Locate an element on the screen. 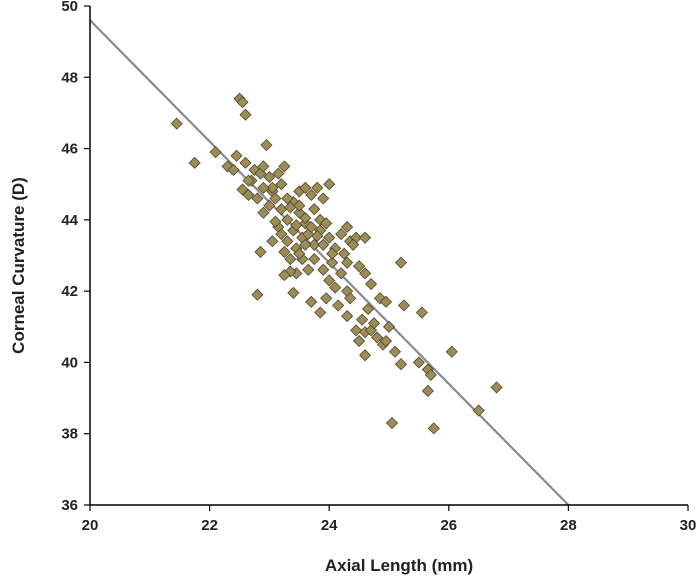  y-tick-label: 40 is located at coordinates (69, 362).